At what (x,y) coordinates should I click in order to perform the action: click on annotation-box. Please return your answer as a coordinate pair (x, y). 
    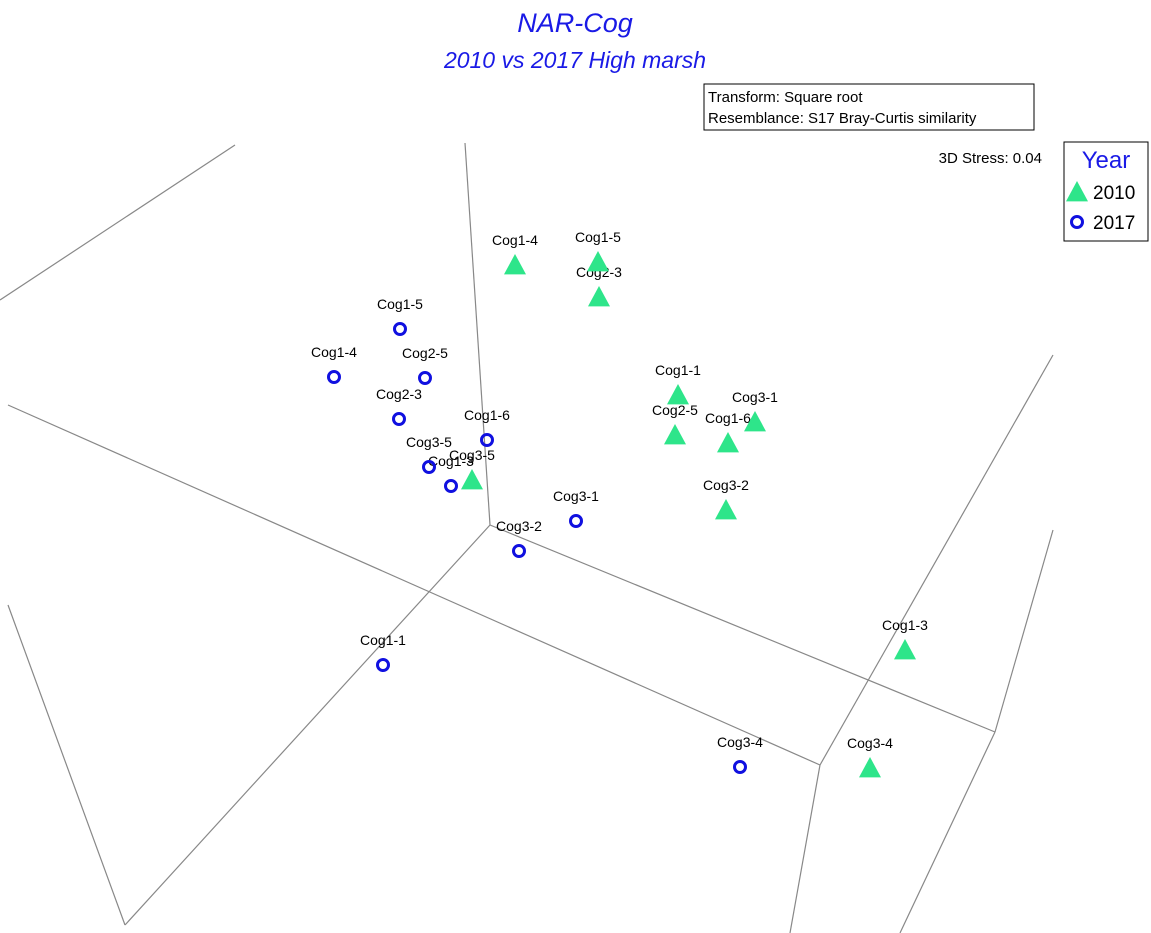
    Looking at the image, I should click on (869, 107).